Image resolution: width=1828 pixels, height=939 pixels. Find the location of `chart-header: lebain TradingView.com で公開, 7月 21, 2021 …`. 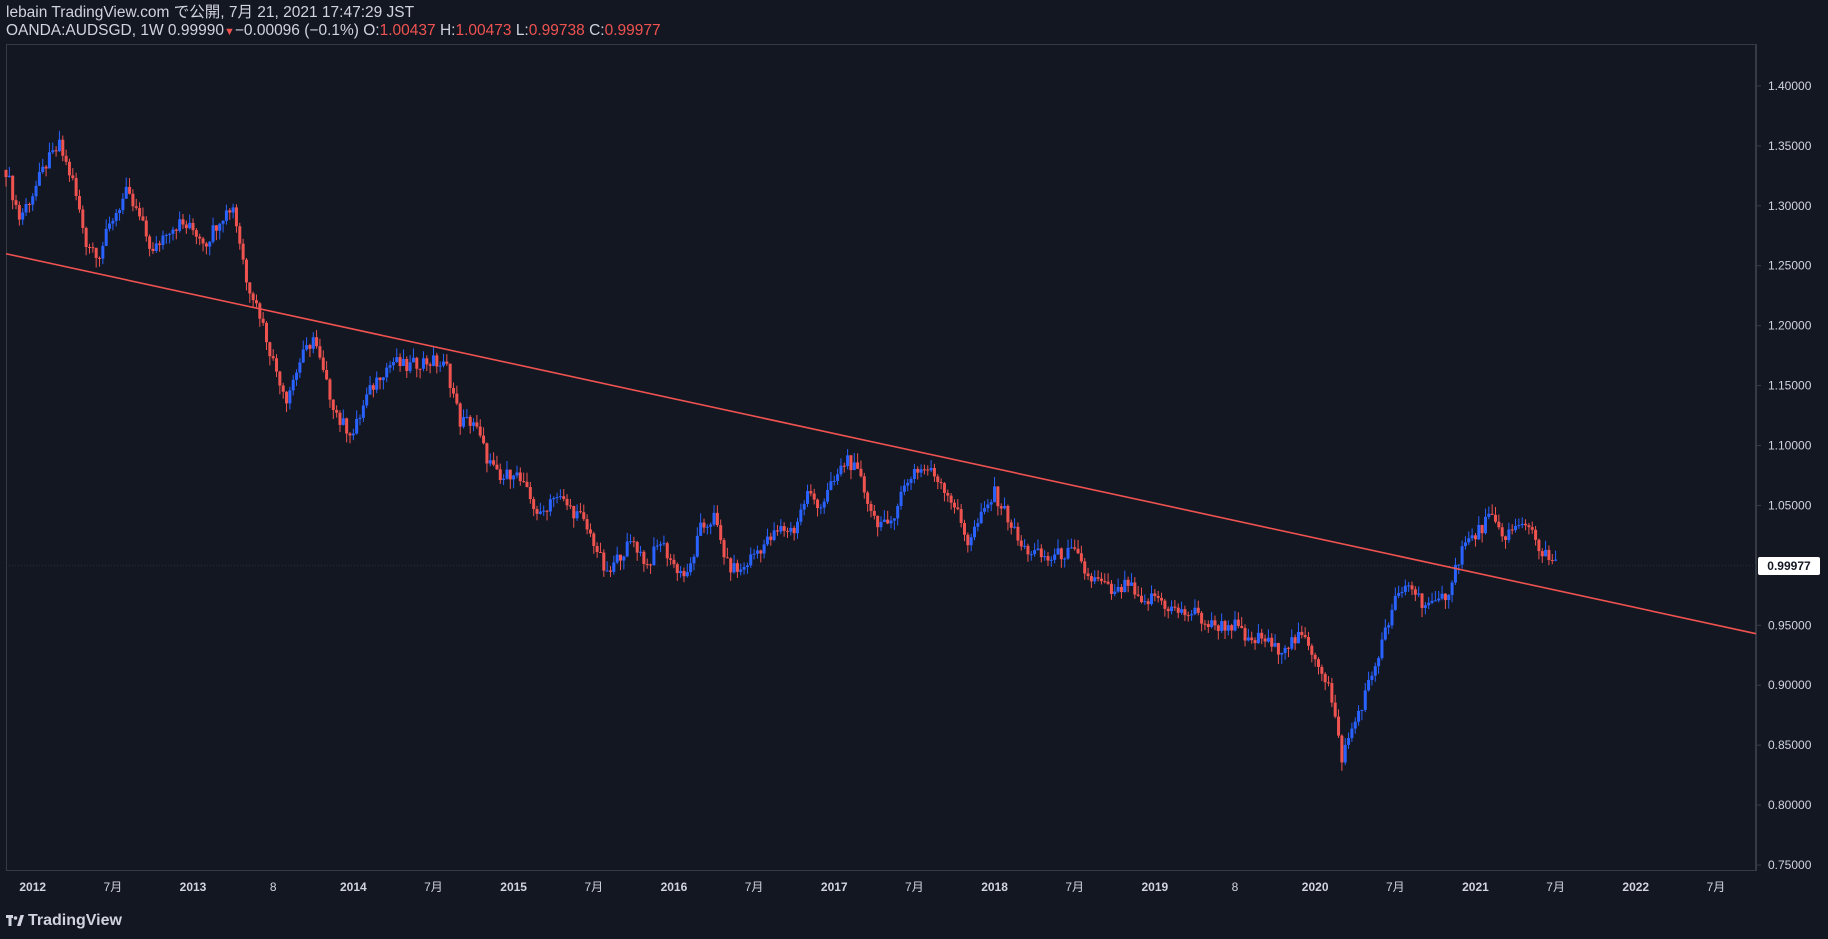

chart-header: lebain TradingView.com で公開, 7月 21, 2021 … is located at coordinates (333, 22).